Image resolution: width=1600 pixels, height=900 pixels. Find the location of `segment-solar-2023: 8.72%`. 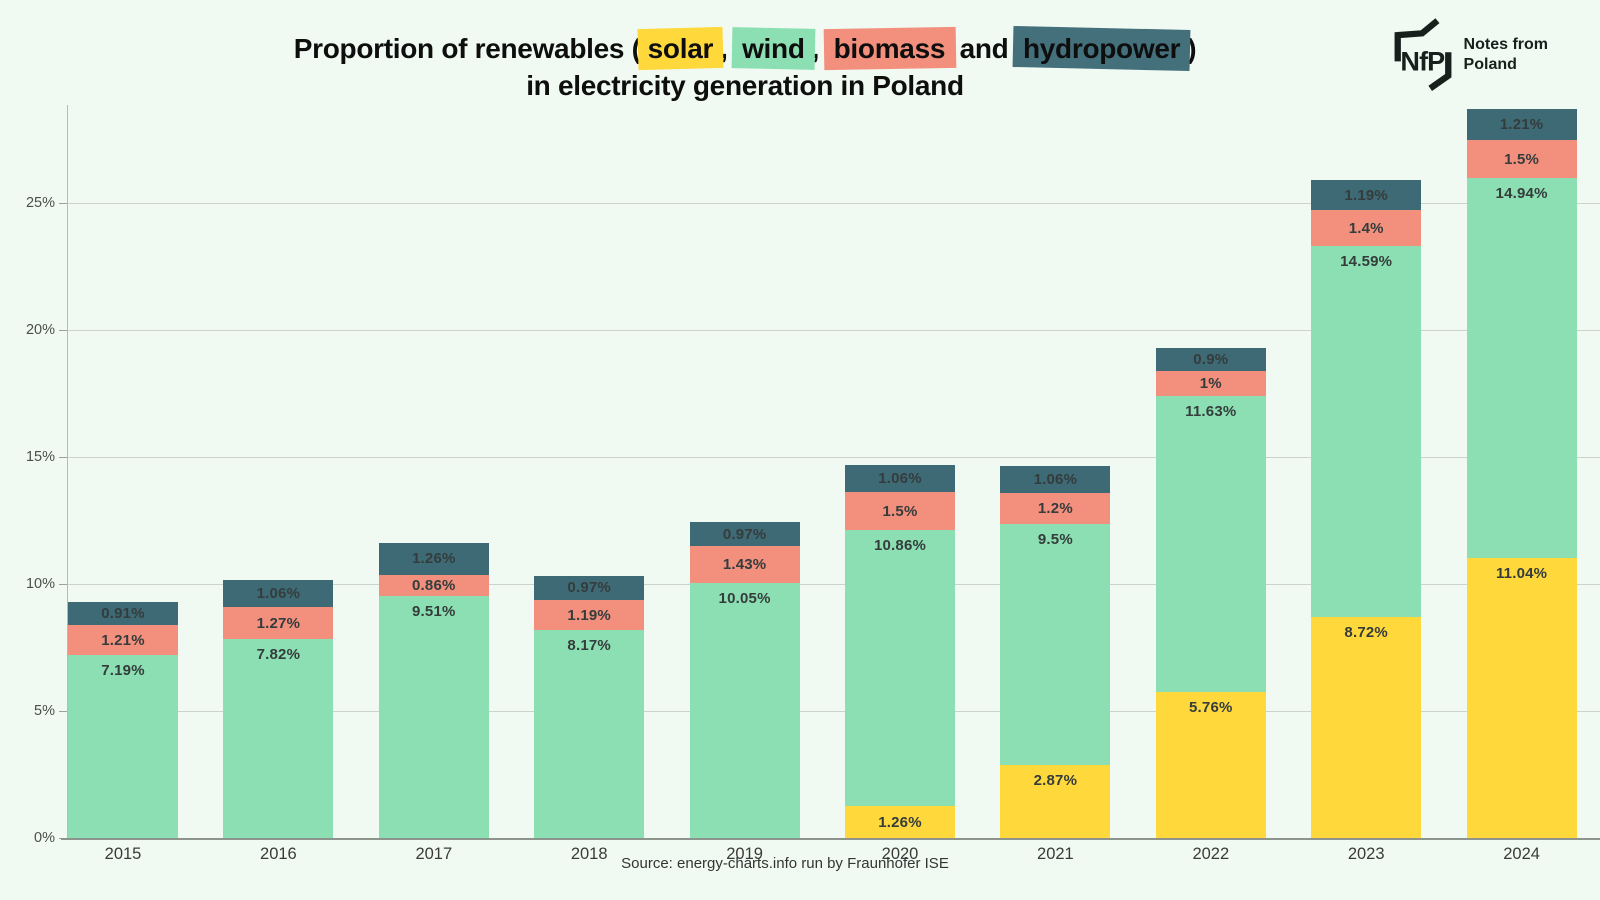

segment-solar-2023: 8.72% is located at coordinates (1366, 727).